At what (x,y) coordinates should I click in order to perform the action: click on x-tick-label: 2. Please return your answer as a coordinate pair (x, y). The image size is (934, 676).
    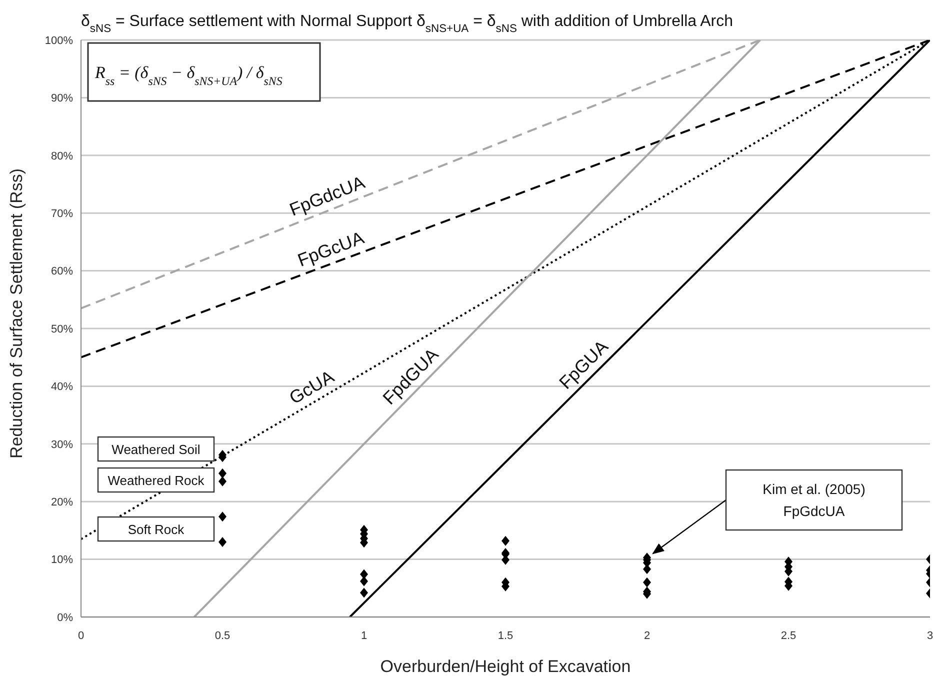
    Looking at the image, I should click on (647, 636).